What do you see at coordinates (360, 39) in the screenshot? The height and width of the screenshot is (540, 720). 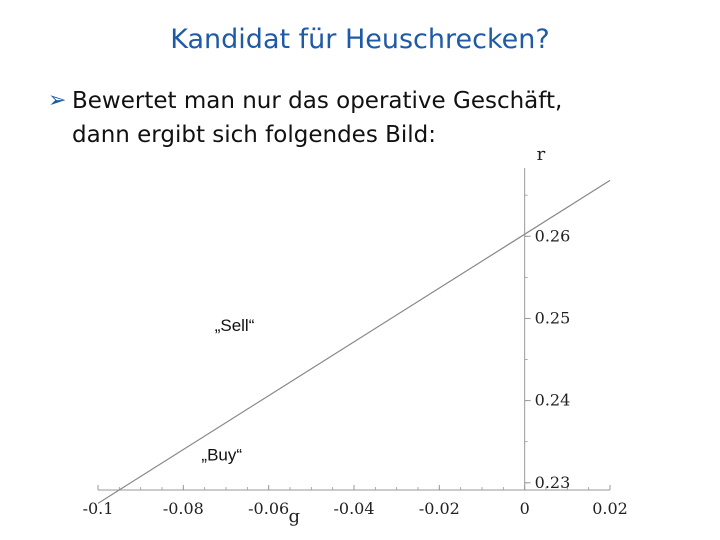 I see `slide-title: Kandidat für Heuschrecken?` at bounding box center [360, 39].